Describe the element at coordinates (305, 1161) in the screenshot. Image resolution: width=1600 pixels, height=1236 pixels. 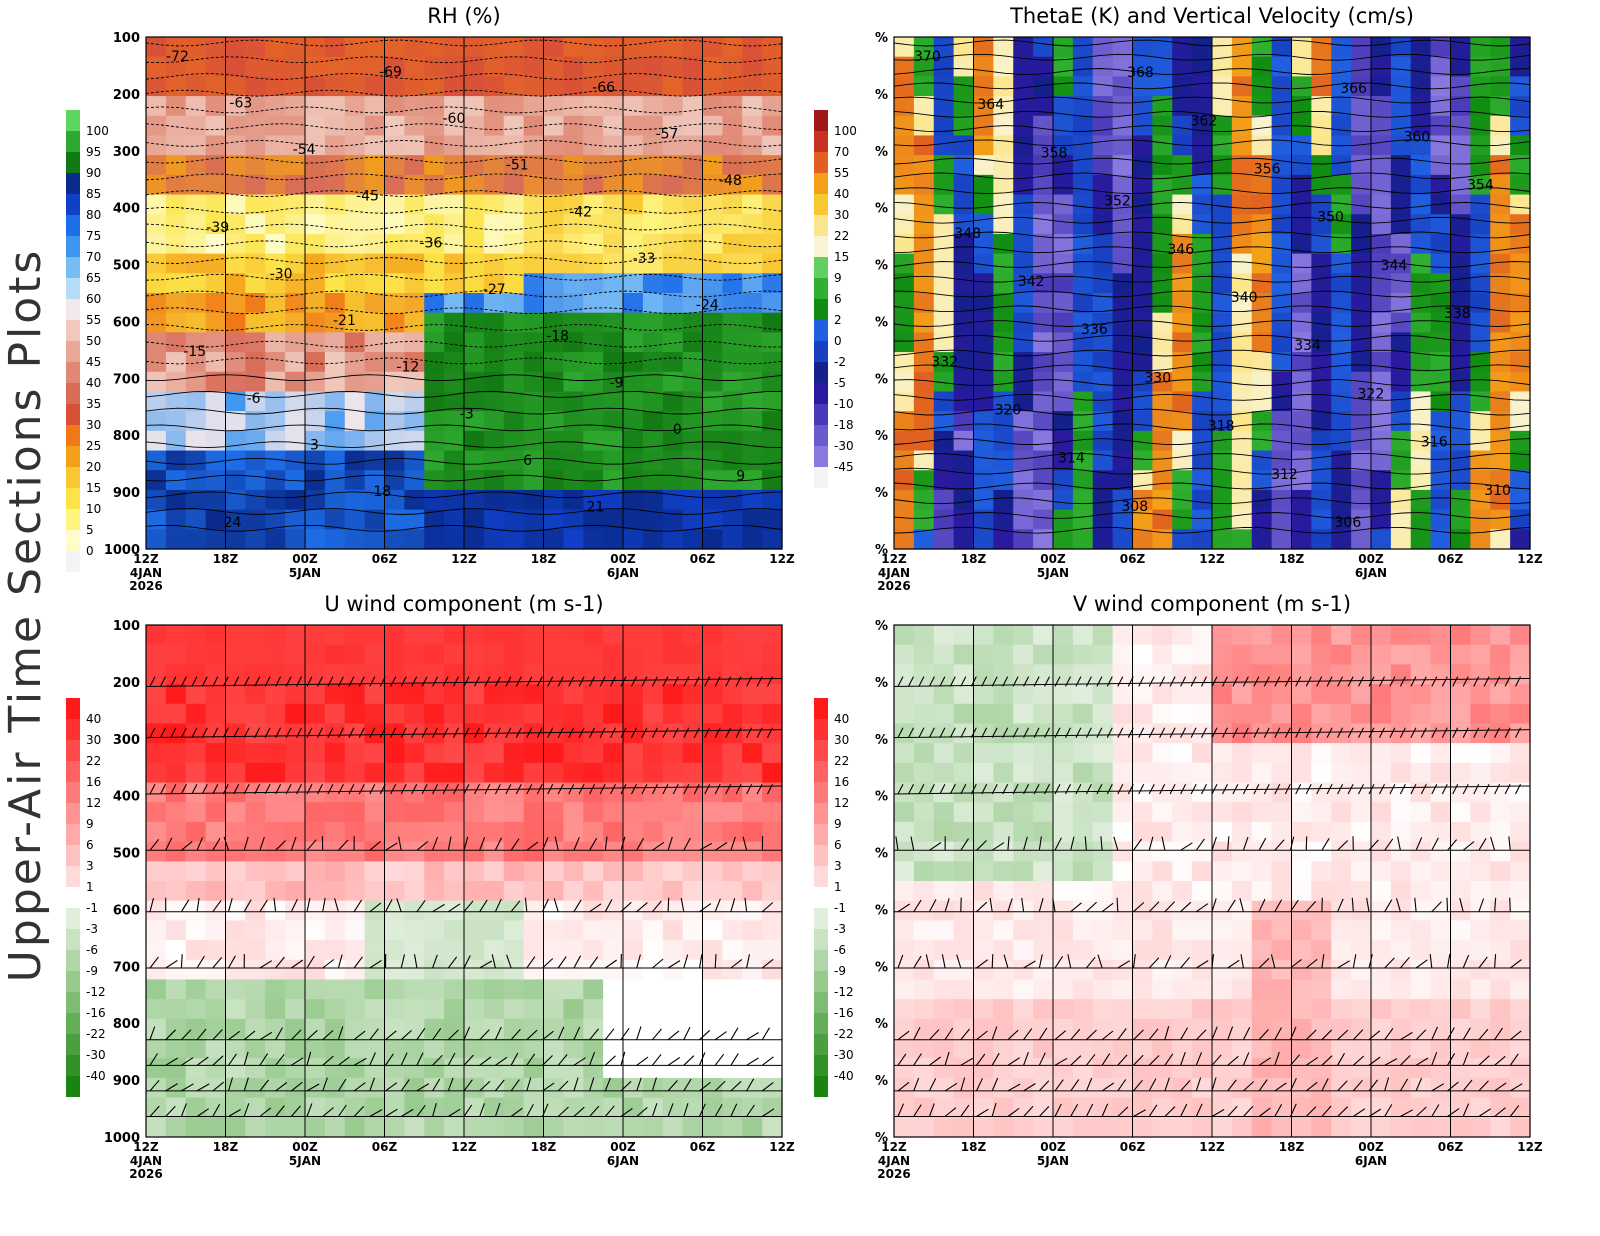
I see `date-label: 5JAN` at that location.